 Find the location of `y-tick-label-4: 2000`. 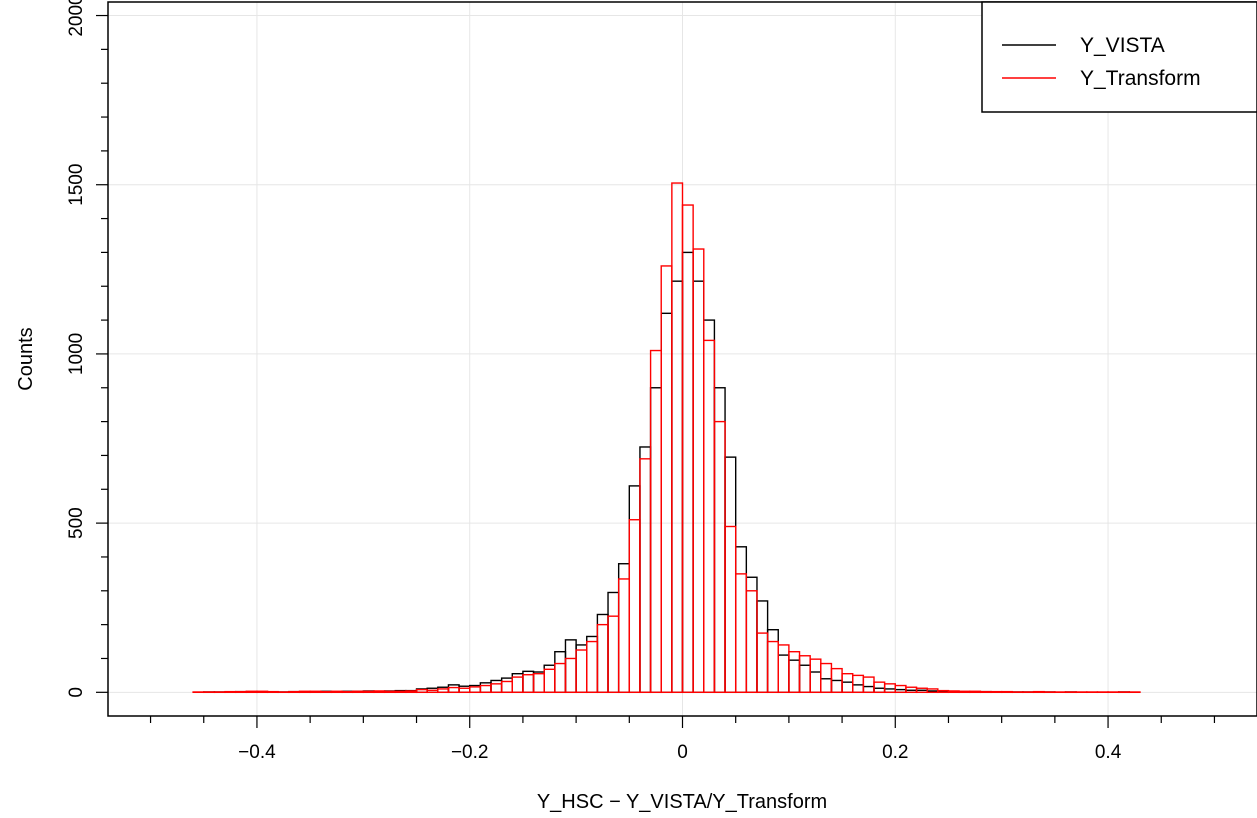

y-tick-label-4: 2000 is located at coordinates (76, 18).